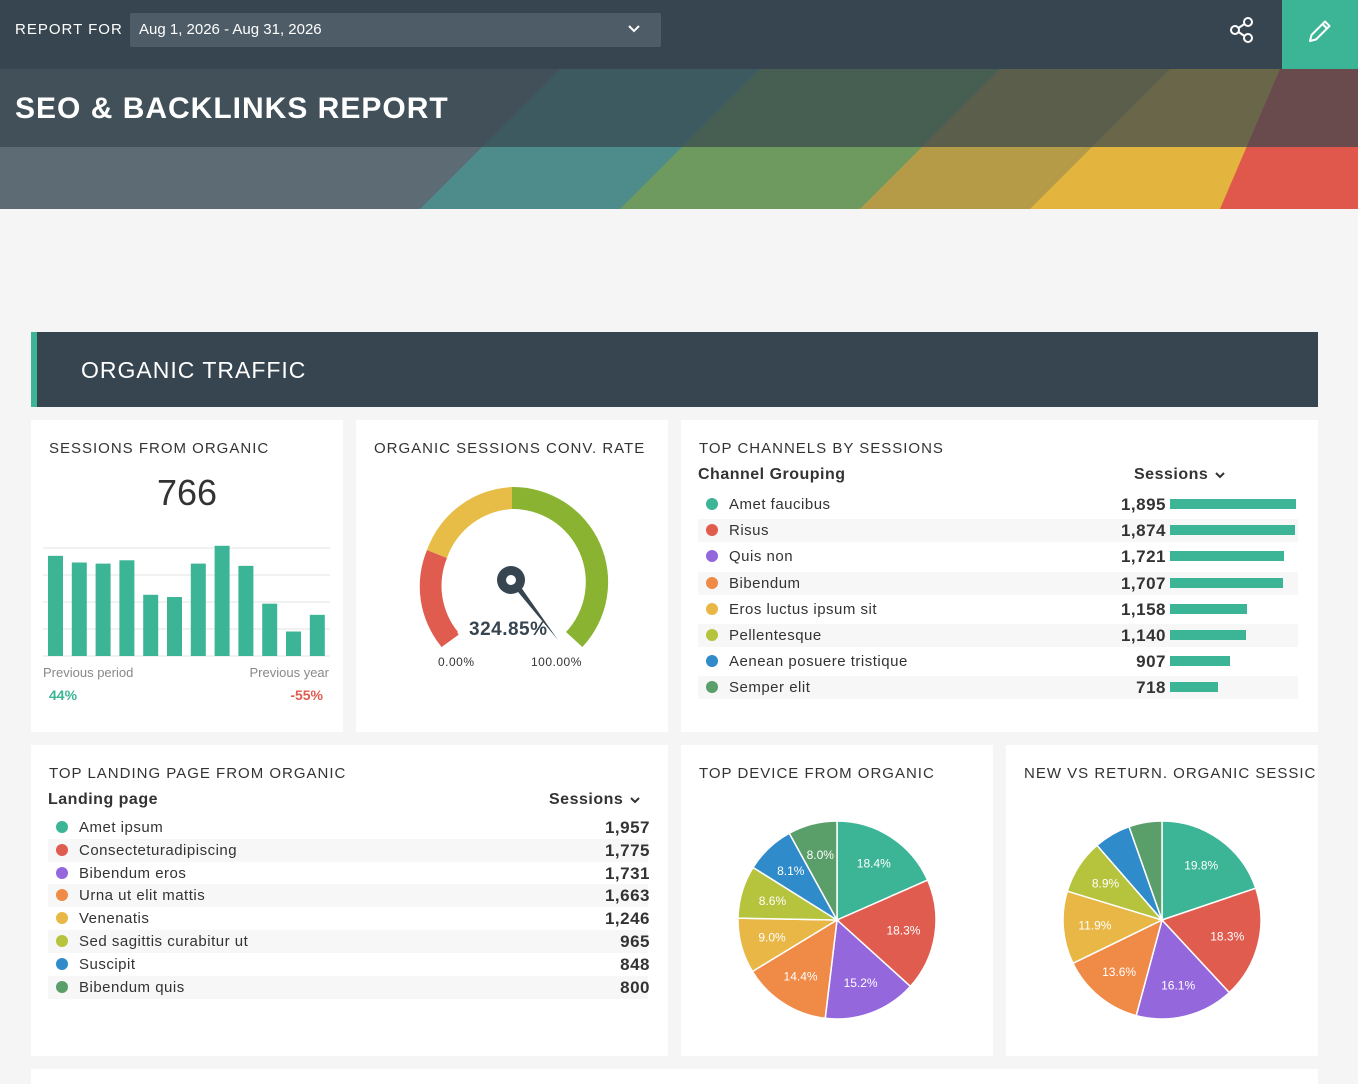 The image size is (1358, 1084). I want to click on row-label: Sed sagittis curabitur ut, so click(164, 941).